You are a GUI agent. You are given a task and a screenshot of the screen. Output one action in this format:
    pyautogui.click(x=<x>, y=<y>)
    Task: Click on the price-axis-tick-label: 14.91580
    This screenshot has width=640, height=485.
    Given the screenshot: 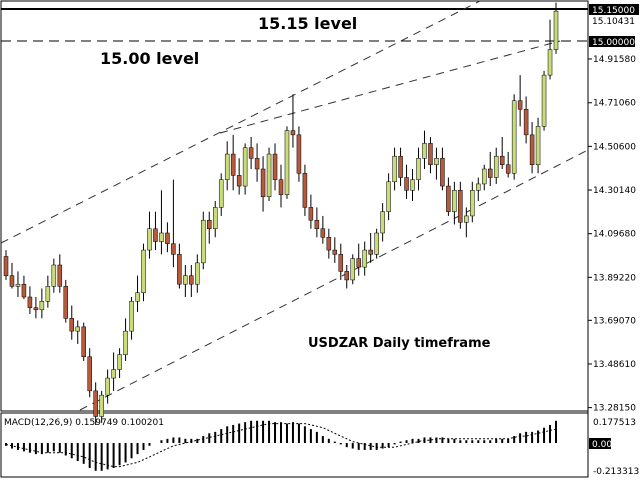 What is the action you would take?
    pyautogui.click(x=614, y=60)
    